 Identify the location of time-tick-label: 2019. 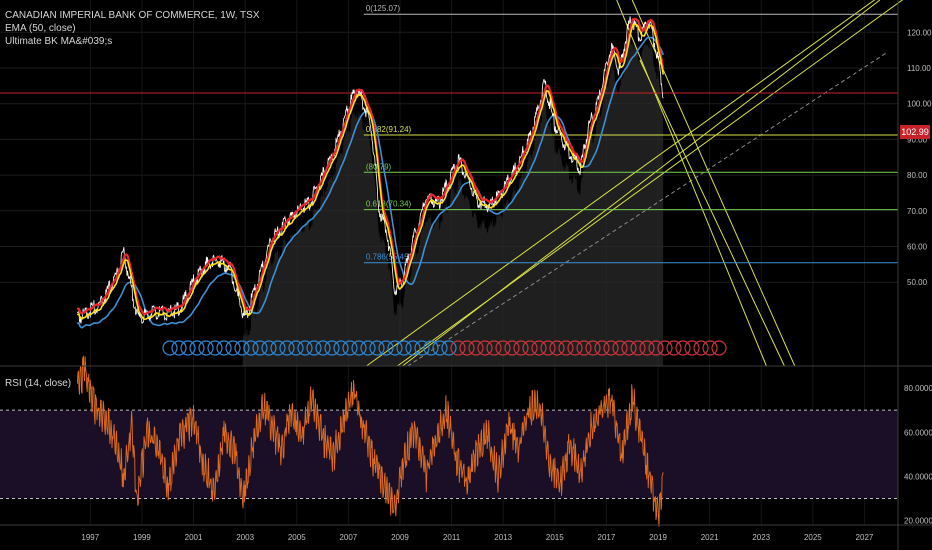
(658, 537).